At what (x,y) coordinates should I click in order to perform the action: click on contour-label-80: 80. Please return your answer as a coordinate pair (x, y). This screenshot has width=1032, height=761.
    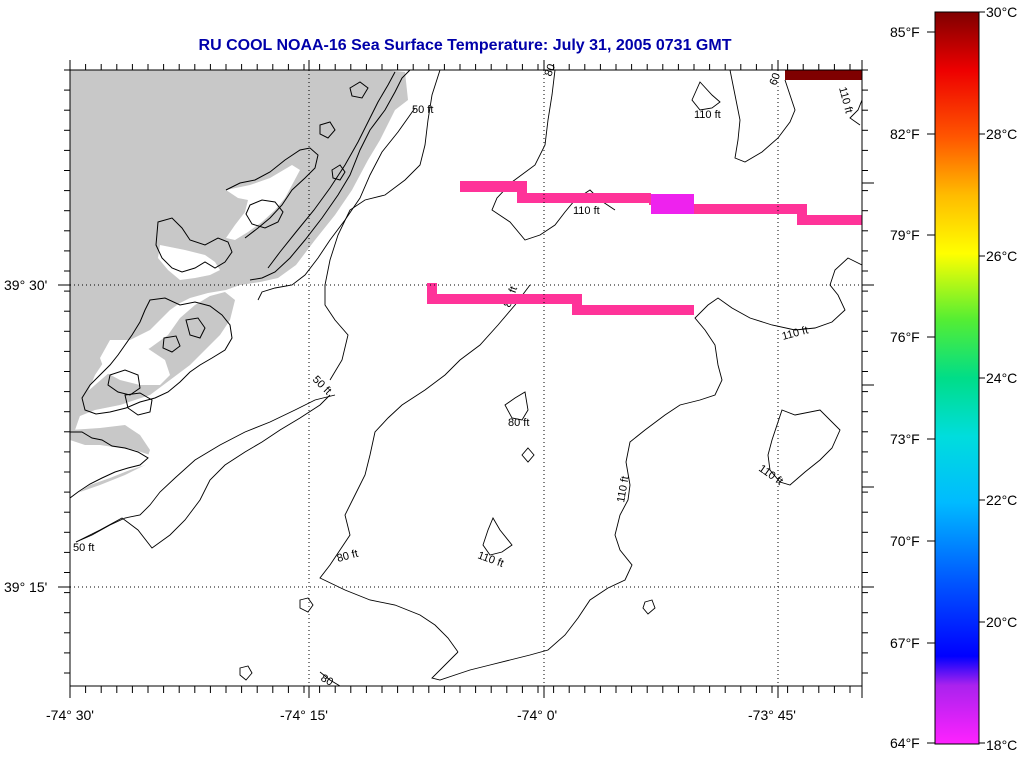
    Looking at the image, I should click on (327, 680).